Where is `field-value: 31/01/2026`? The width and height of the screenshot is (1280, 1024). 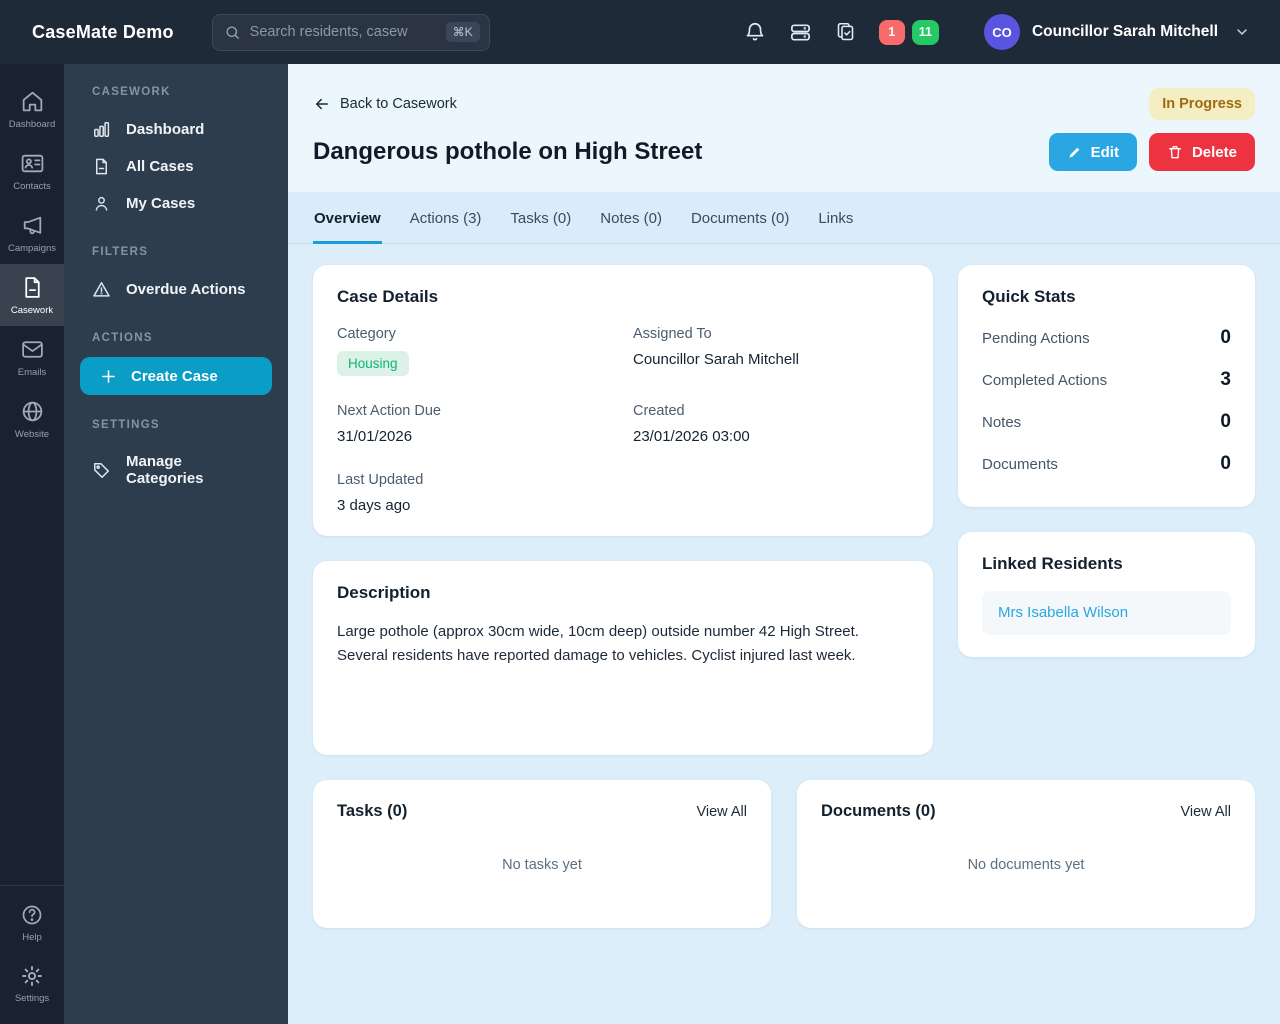 field-value: 31/01/2026 is located at coordinates (375, 436).